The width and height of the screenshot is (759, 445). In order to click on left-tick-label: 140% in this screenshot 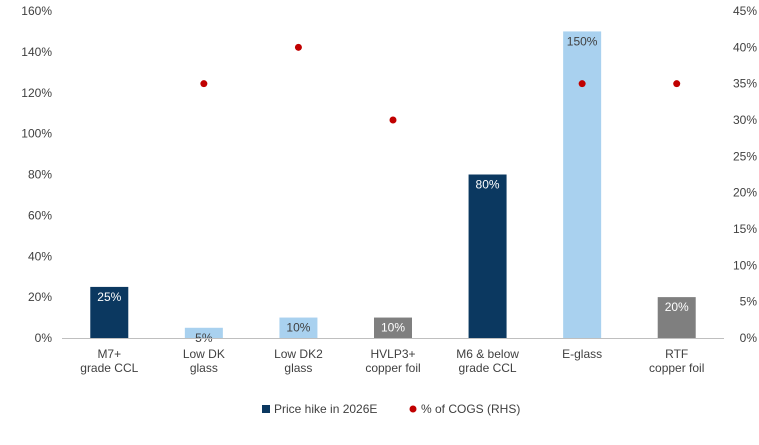, I will do `click(36, 52)`.